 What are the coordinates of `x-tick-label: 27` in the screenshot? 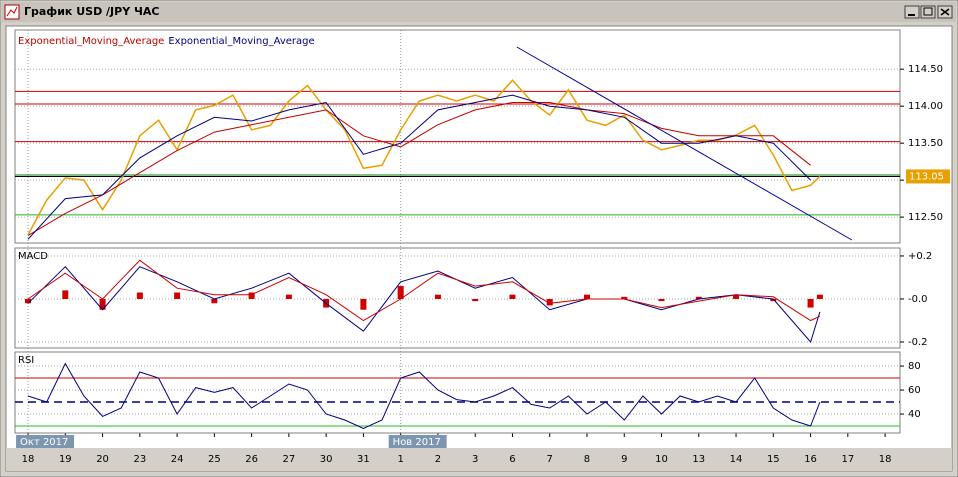 It's located at (289, 459).